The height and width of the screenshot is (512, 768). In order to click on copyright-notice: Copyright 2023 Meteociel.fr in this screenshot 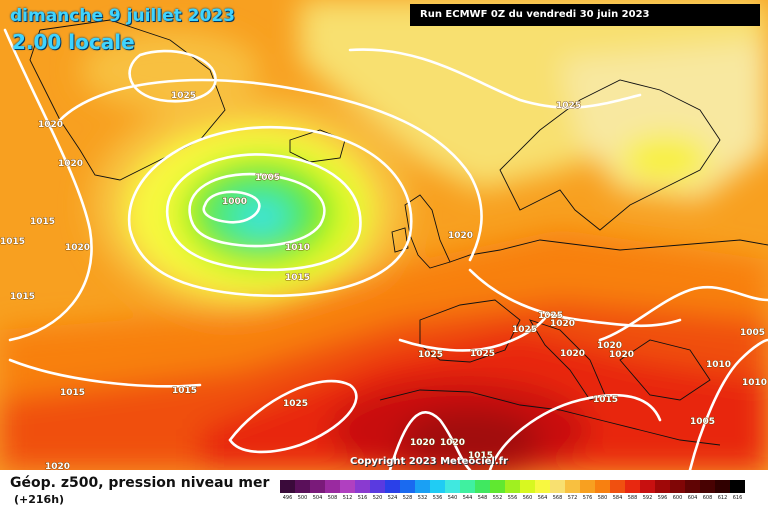, I will do `click(429, 461)`.